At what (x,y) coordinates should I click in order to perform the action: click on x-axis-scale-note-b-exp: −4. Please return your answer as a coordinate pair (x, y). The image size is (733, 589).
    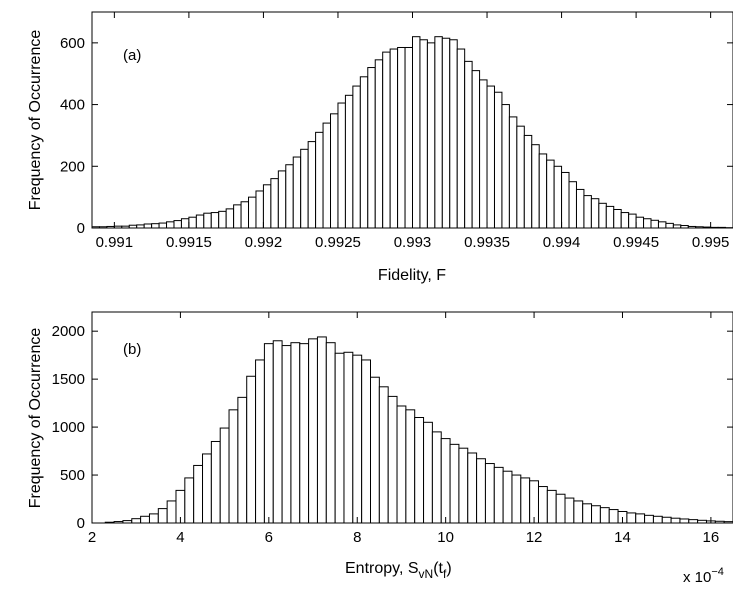
    Looking at the image, I should click on (717, 572).